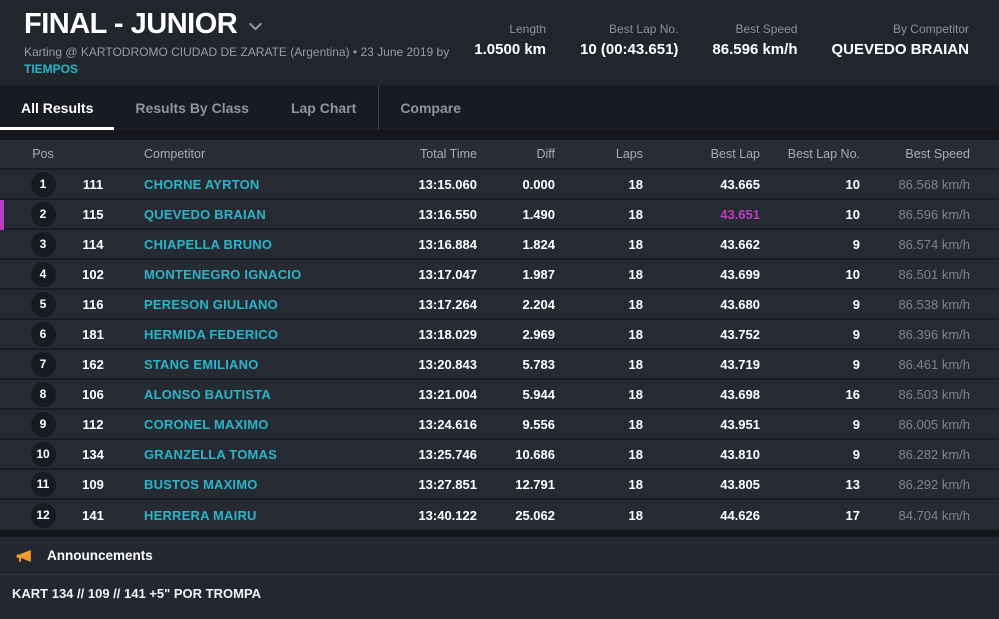 The image size is (999, 619). What do you see at coordinates (32, 454) in the screenshot?
I see `pos-cell: 10` at bounding box center [32, 454].